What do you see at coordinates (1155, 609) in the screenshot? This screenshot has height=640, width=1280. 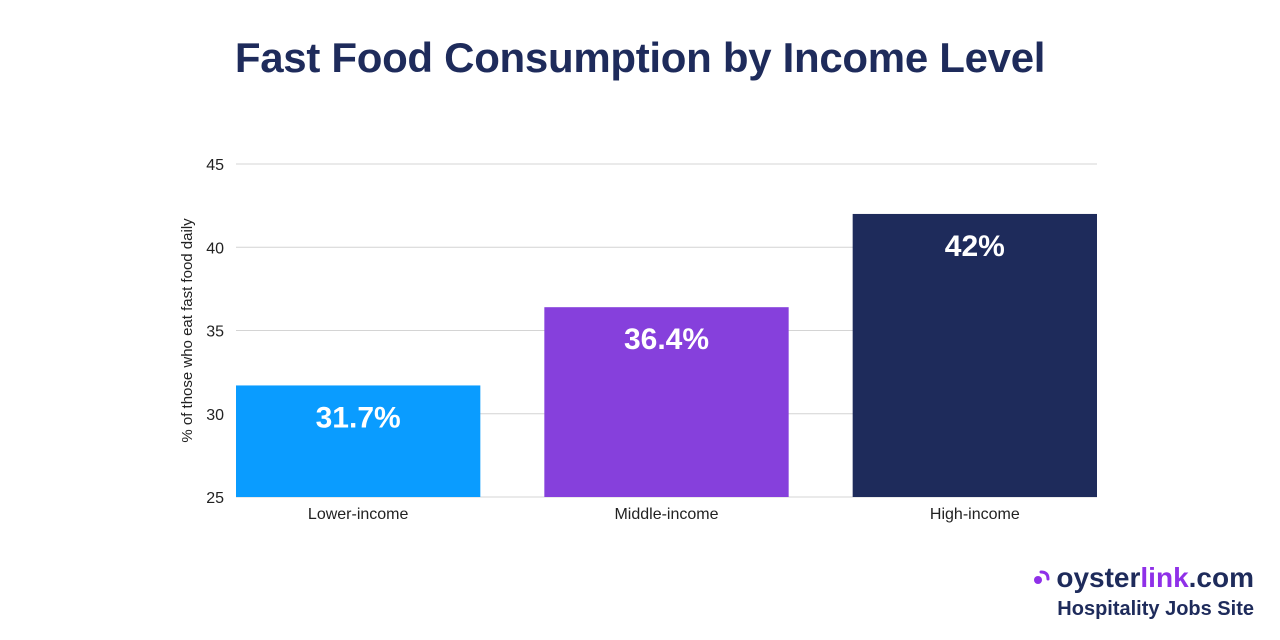 I see `brand-tagline: Hospitality Jobs Site` at bounding box center [1155, 609].